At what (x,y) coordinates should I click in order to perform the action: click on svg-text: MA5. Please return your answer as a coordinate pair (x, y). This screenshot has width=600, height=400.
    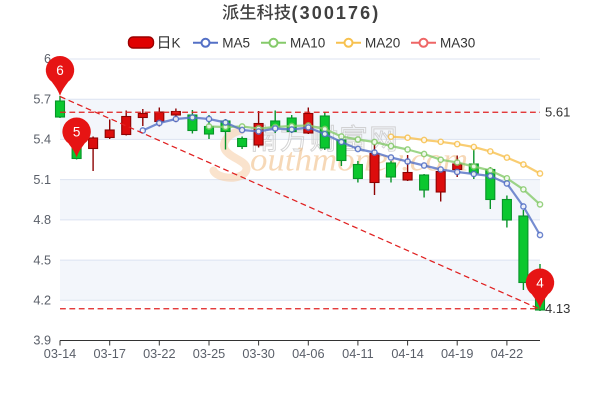
    Looking at the image, I should click on (236, 42).